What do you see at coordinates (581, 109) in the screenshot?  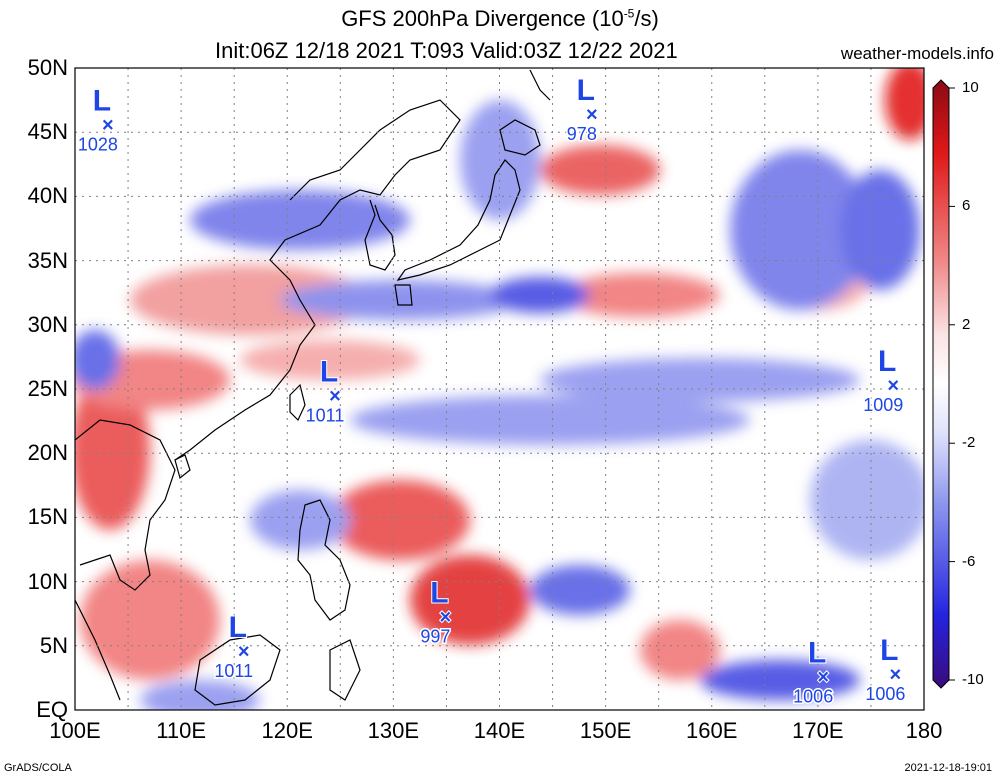 I see `low-pressure-center: L×978` at bounding box center [581, 109].